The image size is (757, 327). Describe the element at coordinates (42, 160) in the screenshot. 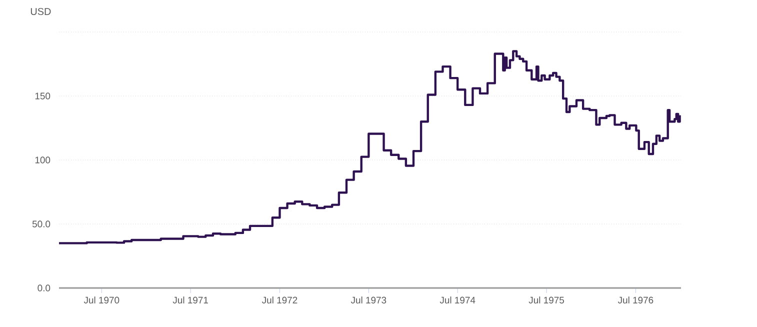

I see `y-tick-label: 100` at that location.